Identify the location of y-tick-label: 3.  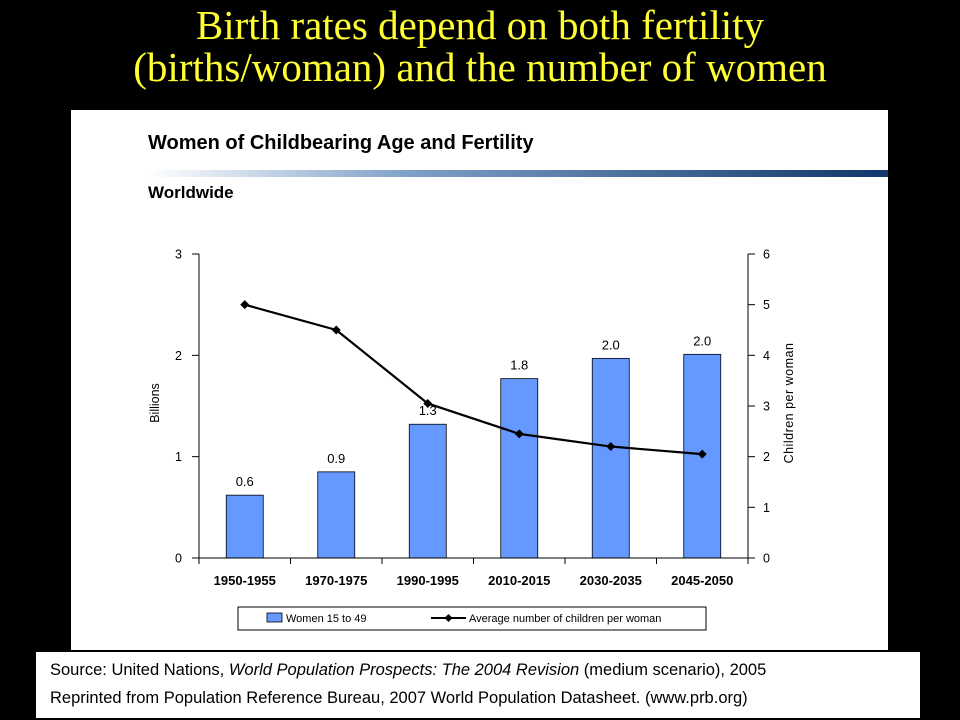
(178, 255).